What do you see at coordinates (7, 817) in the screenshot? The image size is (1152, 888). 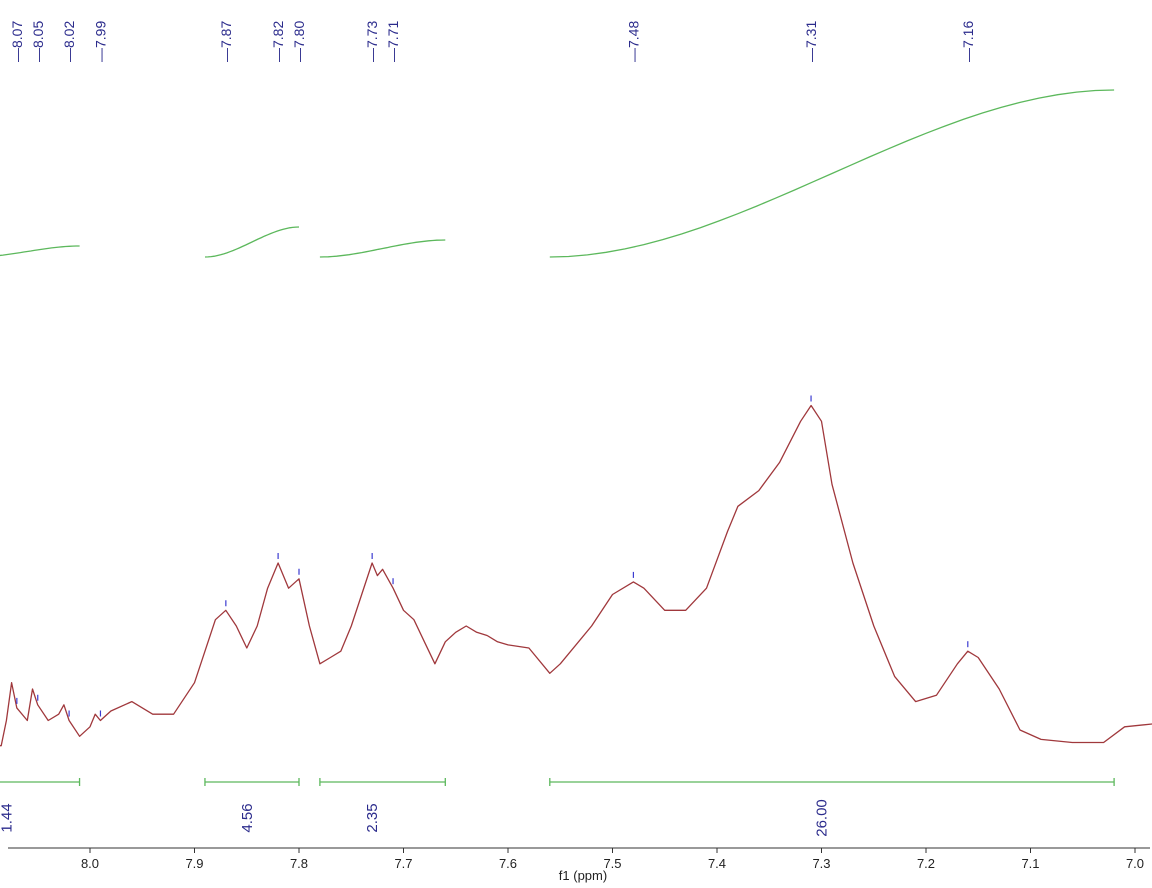 I see `integral-value-label: 1.44` at bounding box center [7, 817].